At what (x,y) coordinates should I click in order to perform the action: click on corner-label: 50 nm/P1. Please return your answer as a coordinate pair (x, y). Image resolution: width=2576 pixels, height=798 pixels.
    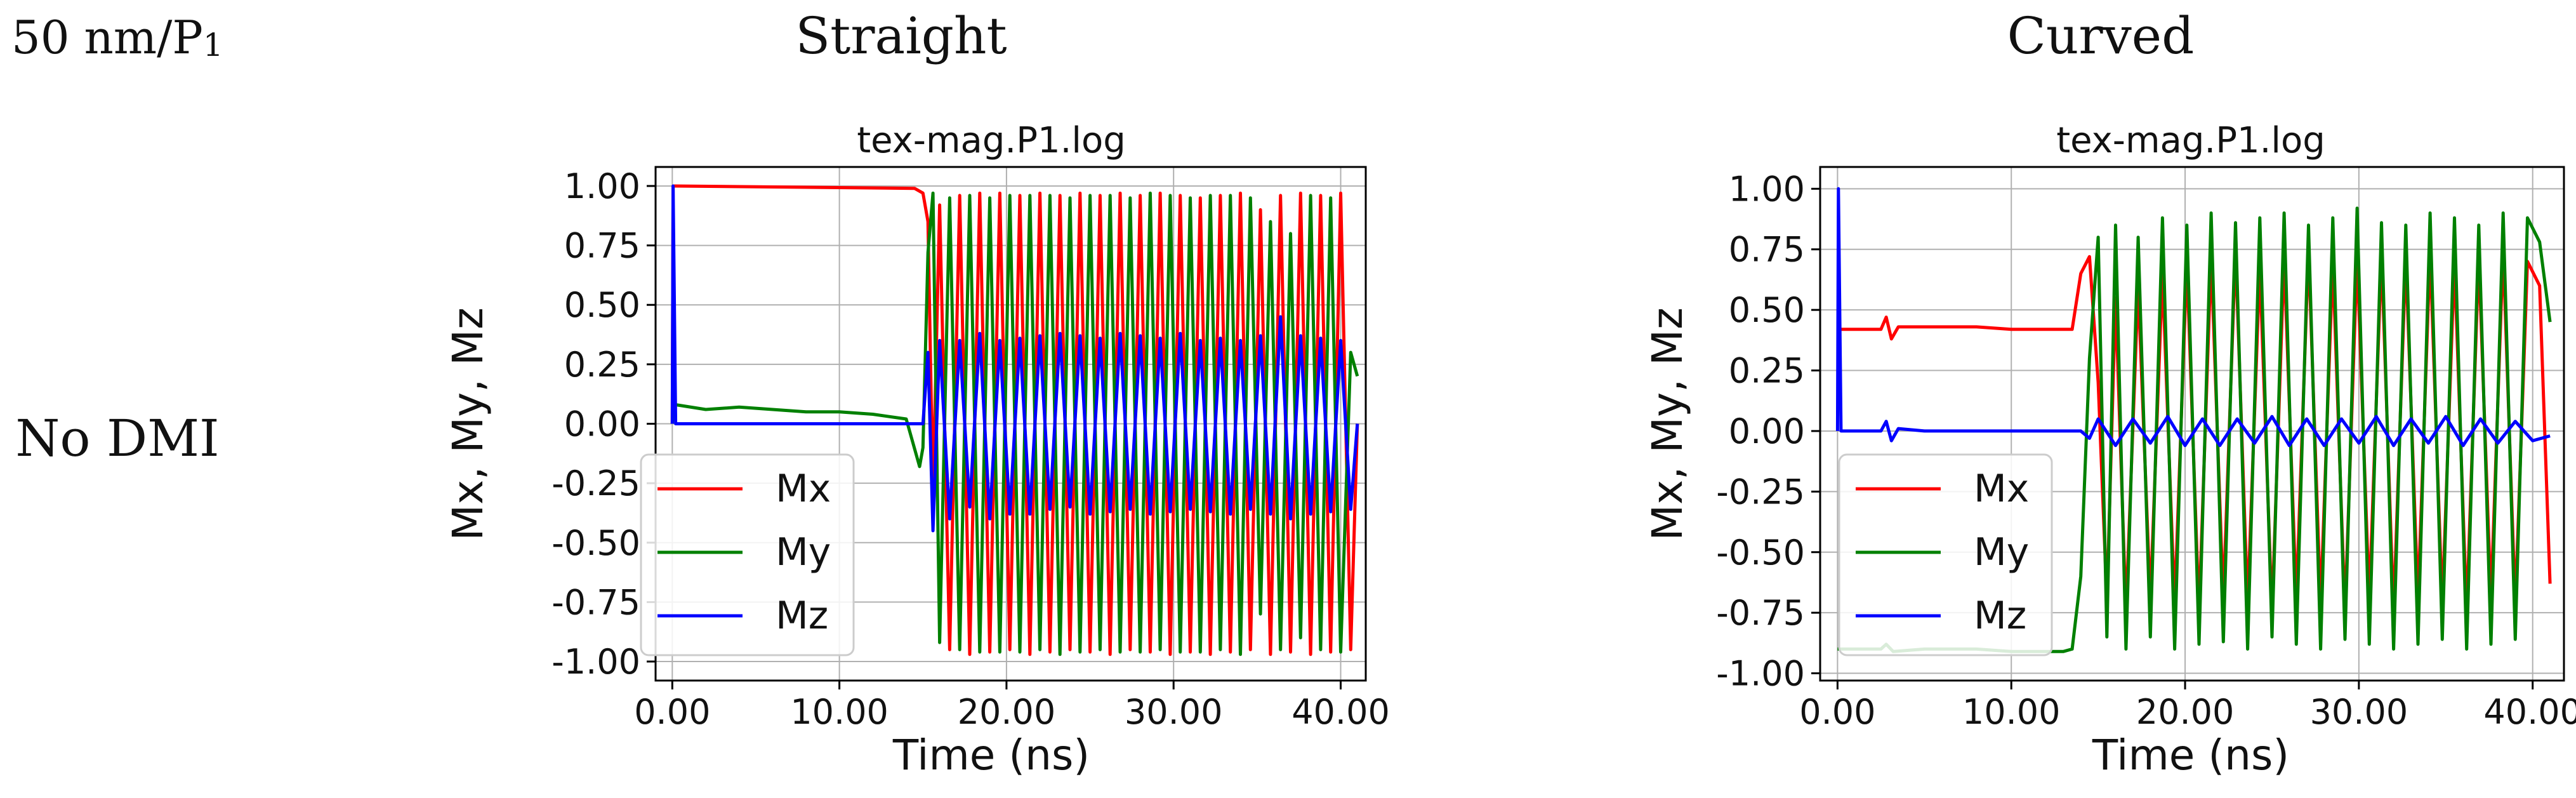
    Looking at the image, I should click on (117, 37).